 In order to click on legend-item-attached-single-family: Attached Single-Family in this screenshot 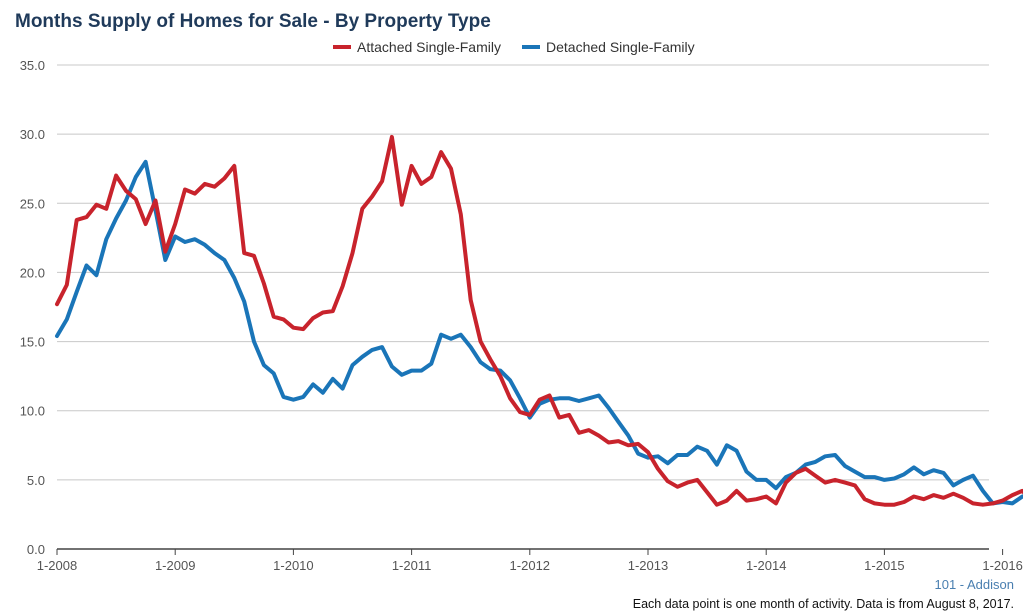, I will do `click(417, 47)`.